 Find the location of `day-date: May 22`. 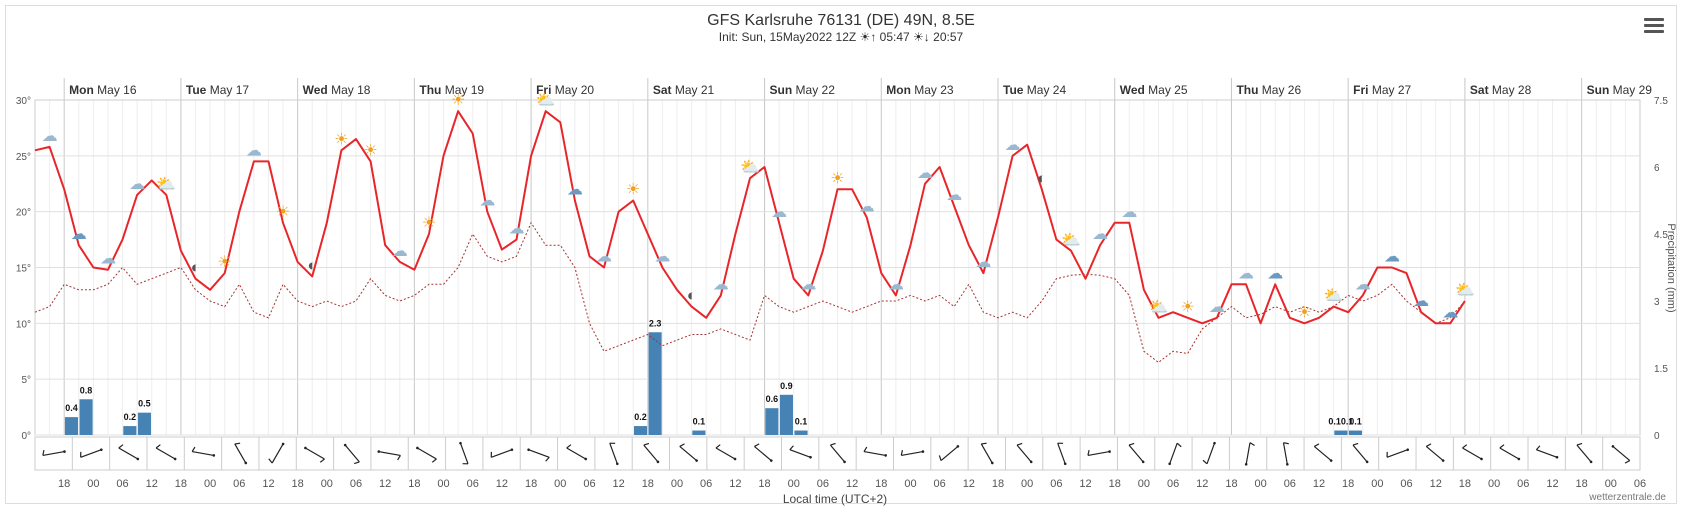

day-date: May 22 is located at coordinates (813, 90).